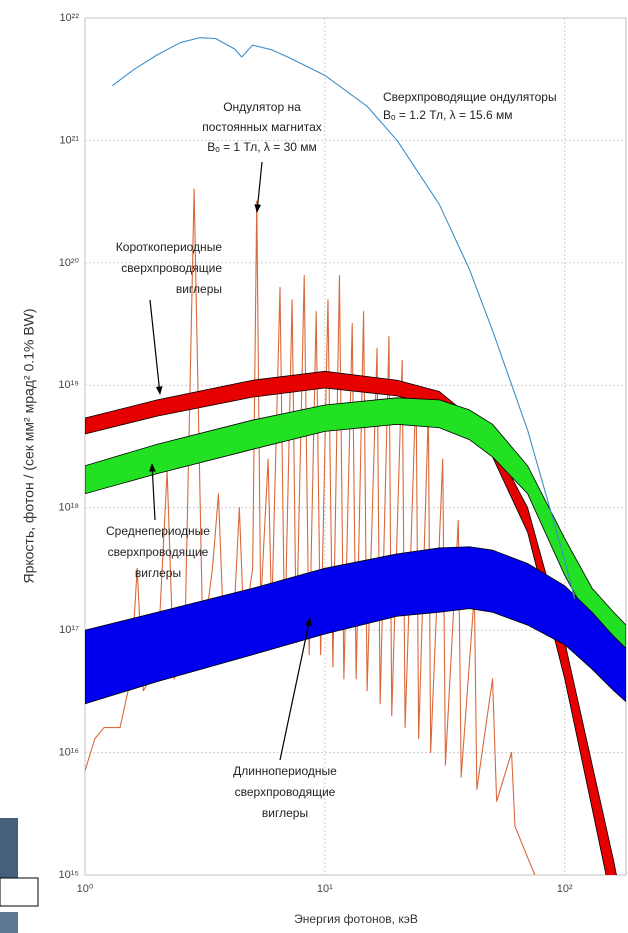 Image resolution: width=628 pixels, height=933 pixels. What do you see at coordinates (470, 97) in the screenshot?
I see `annotation: Сверхпроводящие ондуляторы` at bounding box center [470, 97].